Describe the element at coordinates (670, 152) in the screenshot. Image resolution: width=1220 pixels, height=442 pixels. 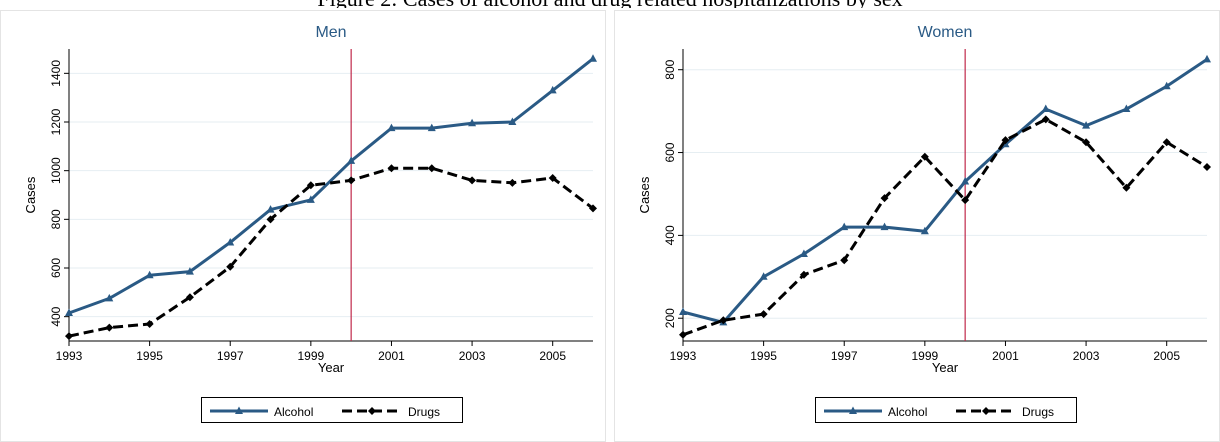
I see `y-tick-label: 600` at that location.